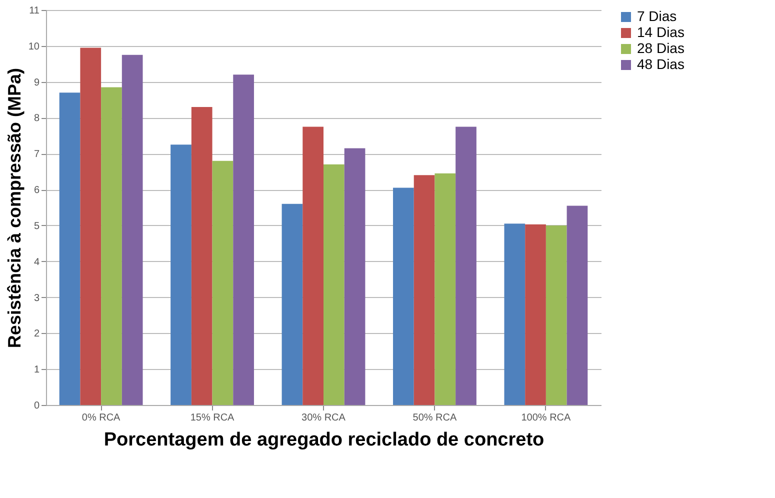 This screenshot has width=775, height=498. Describe the element at coordinates (37, 154) in the screenshot. I see `y-tick-label: 7` at that location.